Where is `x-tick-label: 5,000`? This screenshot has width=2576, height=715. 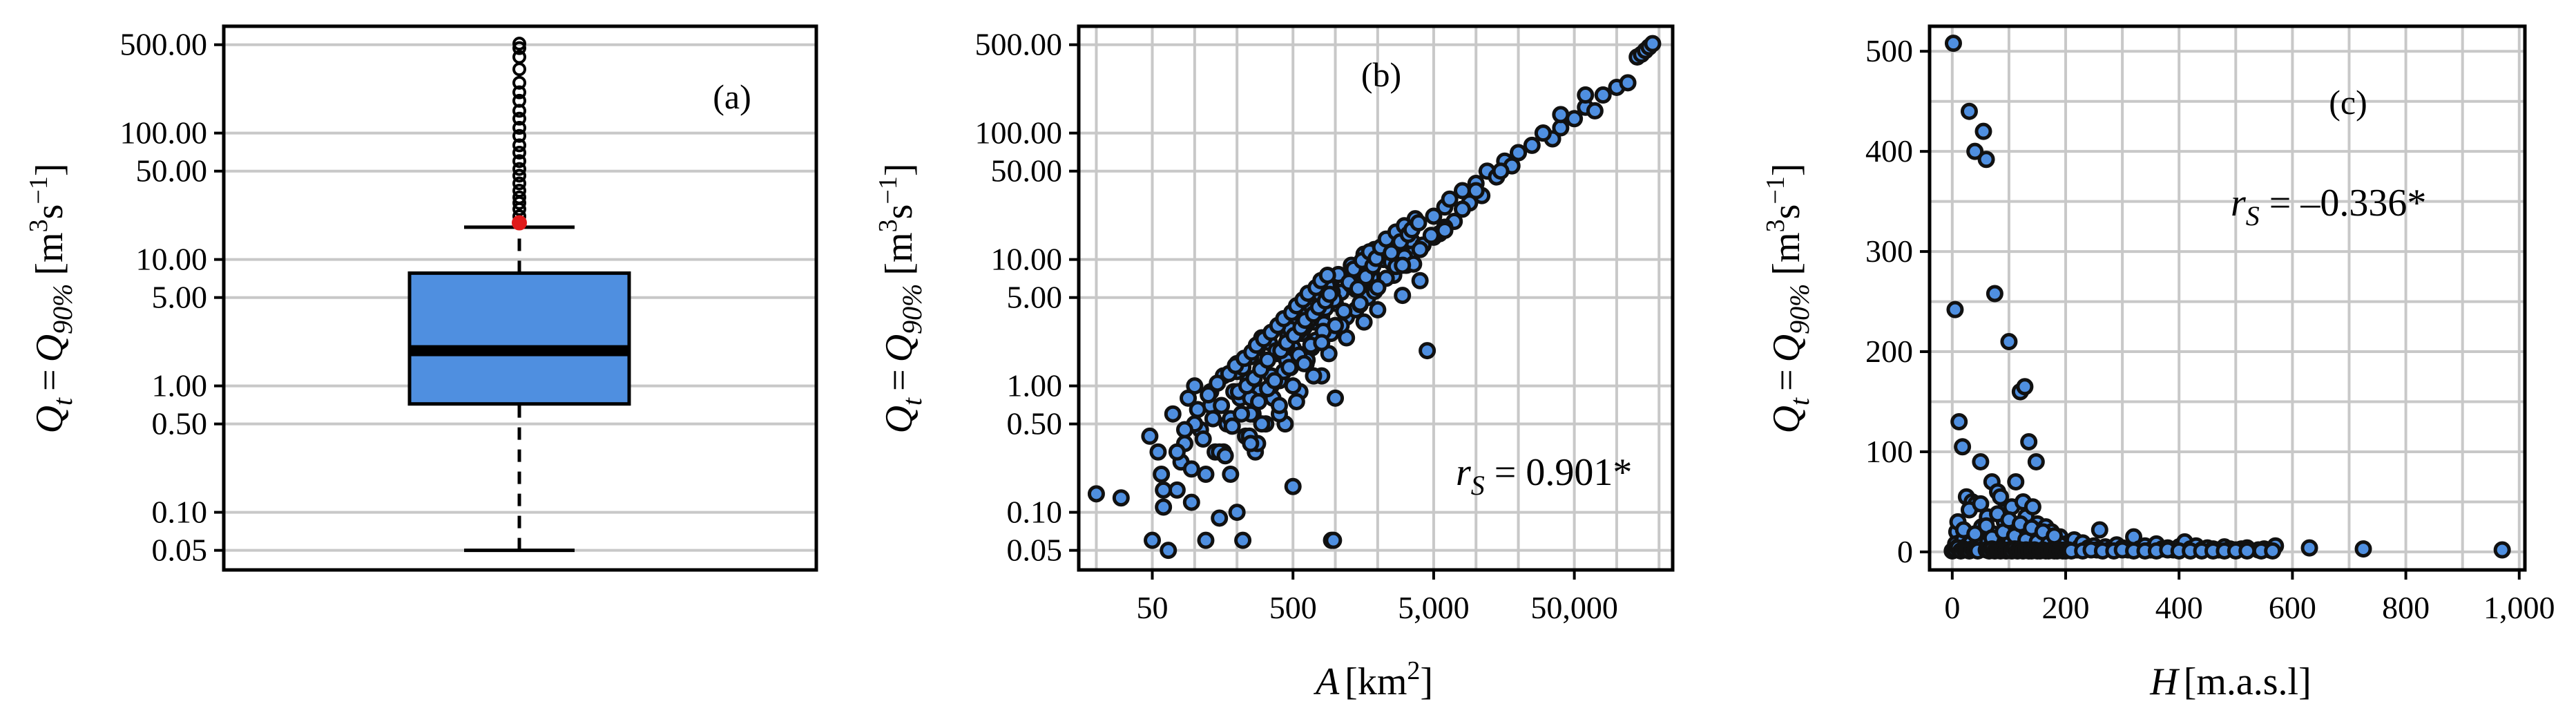
x-tick-label: 5,000 is located at coordinates (1434, 607).